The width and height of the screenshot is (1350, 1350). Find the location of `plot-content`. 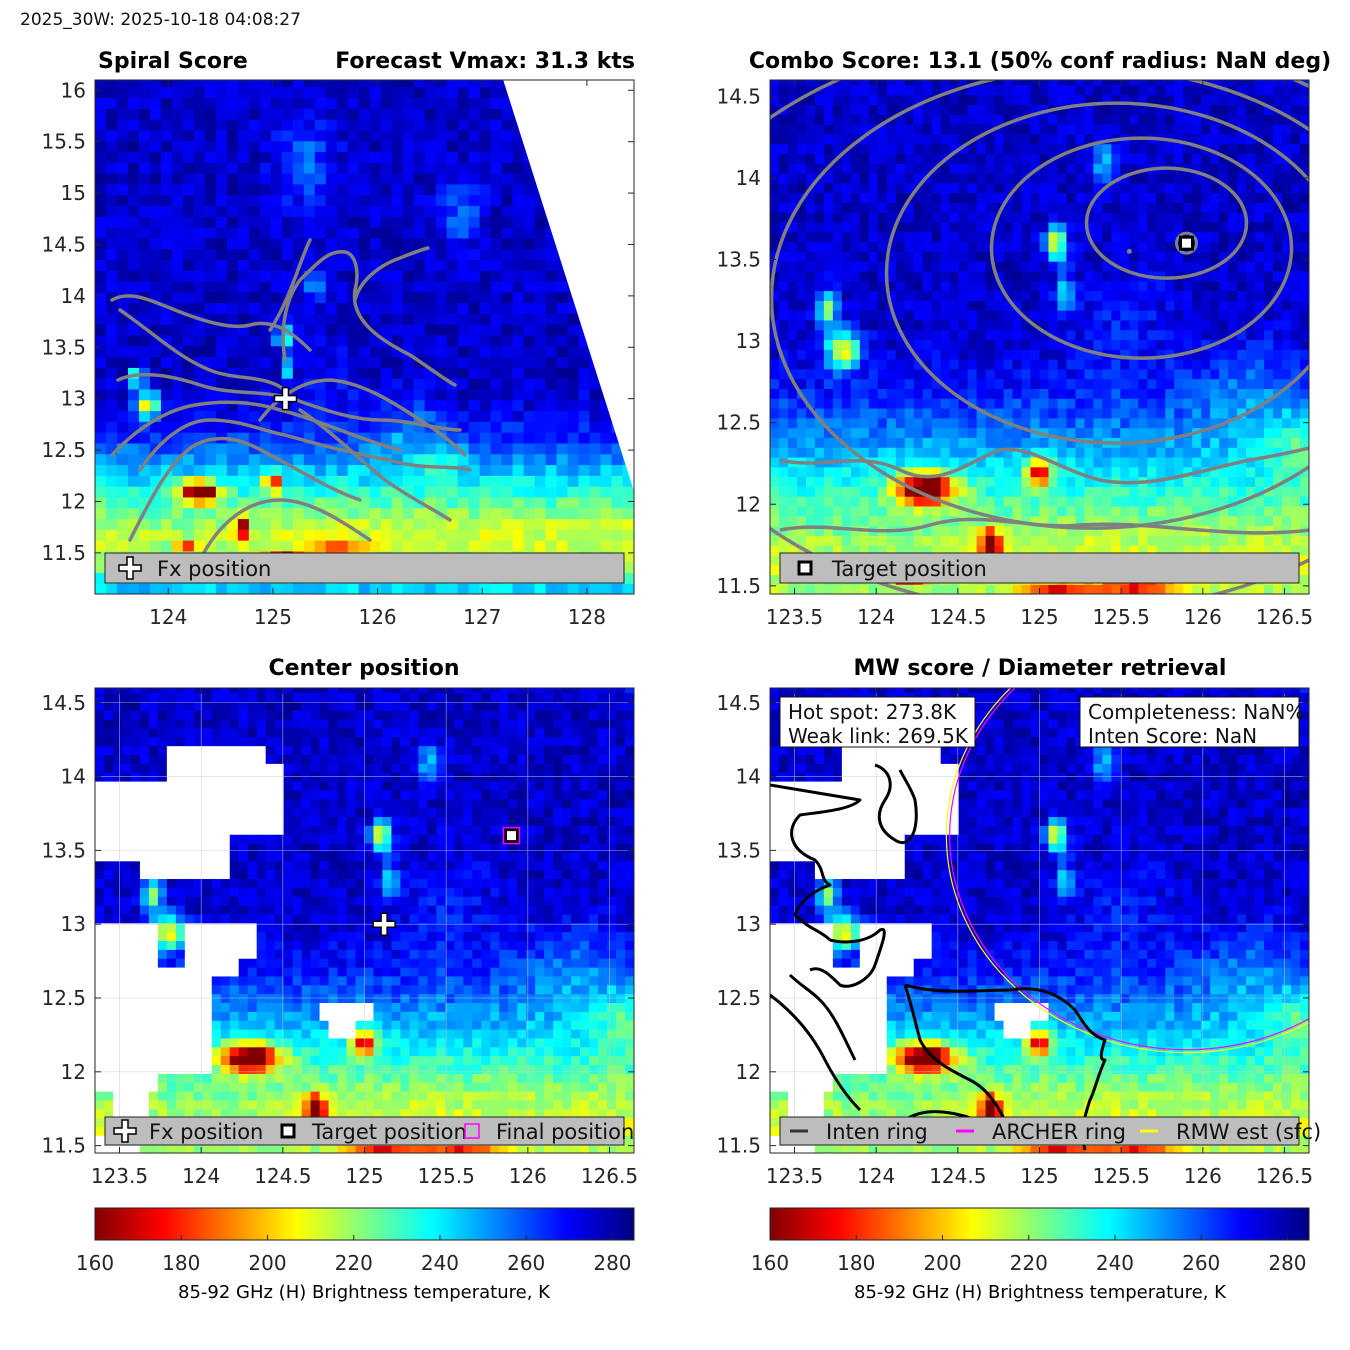

plot-content is located at coordinates (364, 920).